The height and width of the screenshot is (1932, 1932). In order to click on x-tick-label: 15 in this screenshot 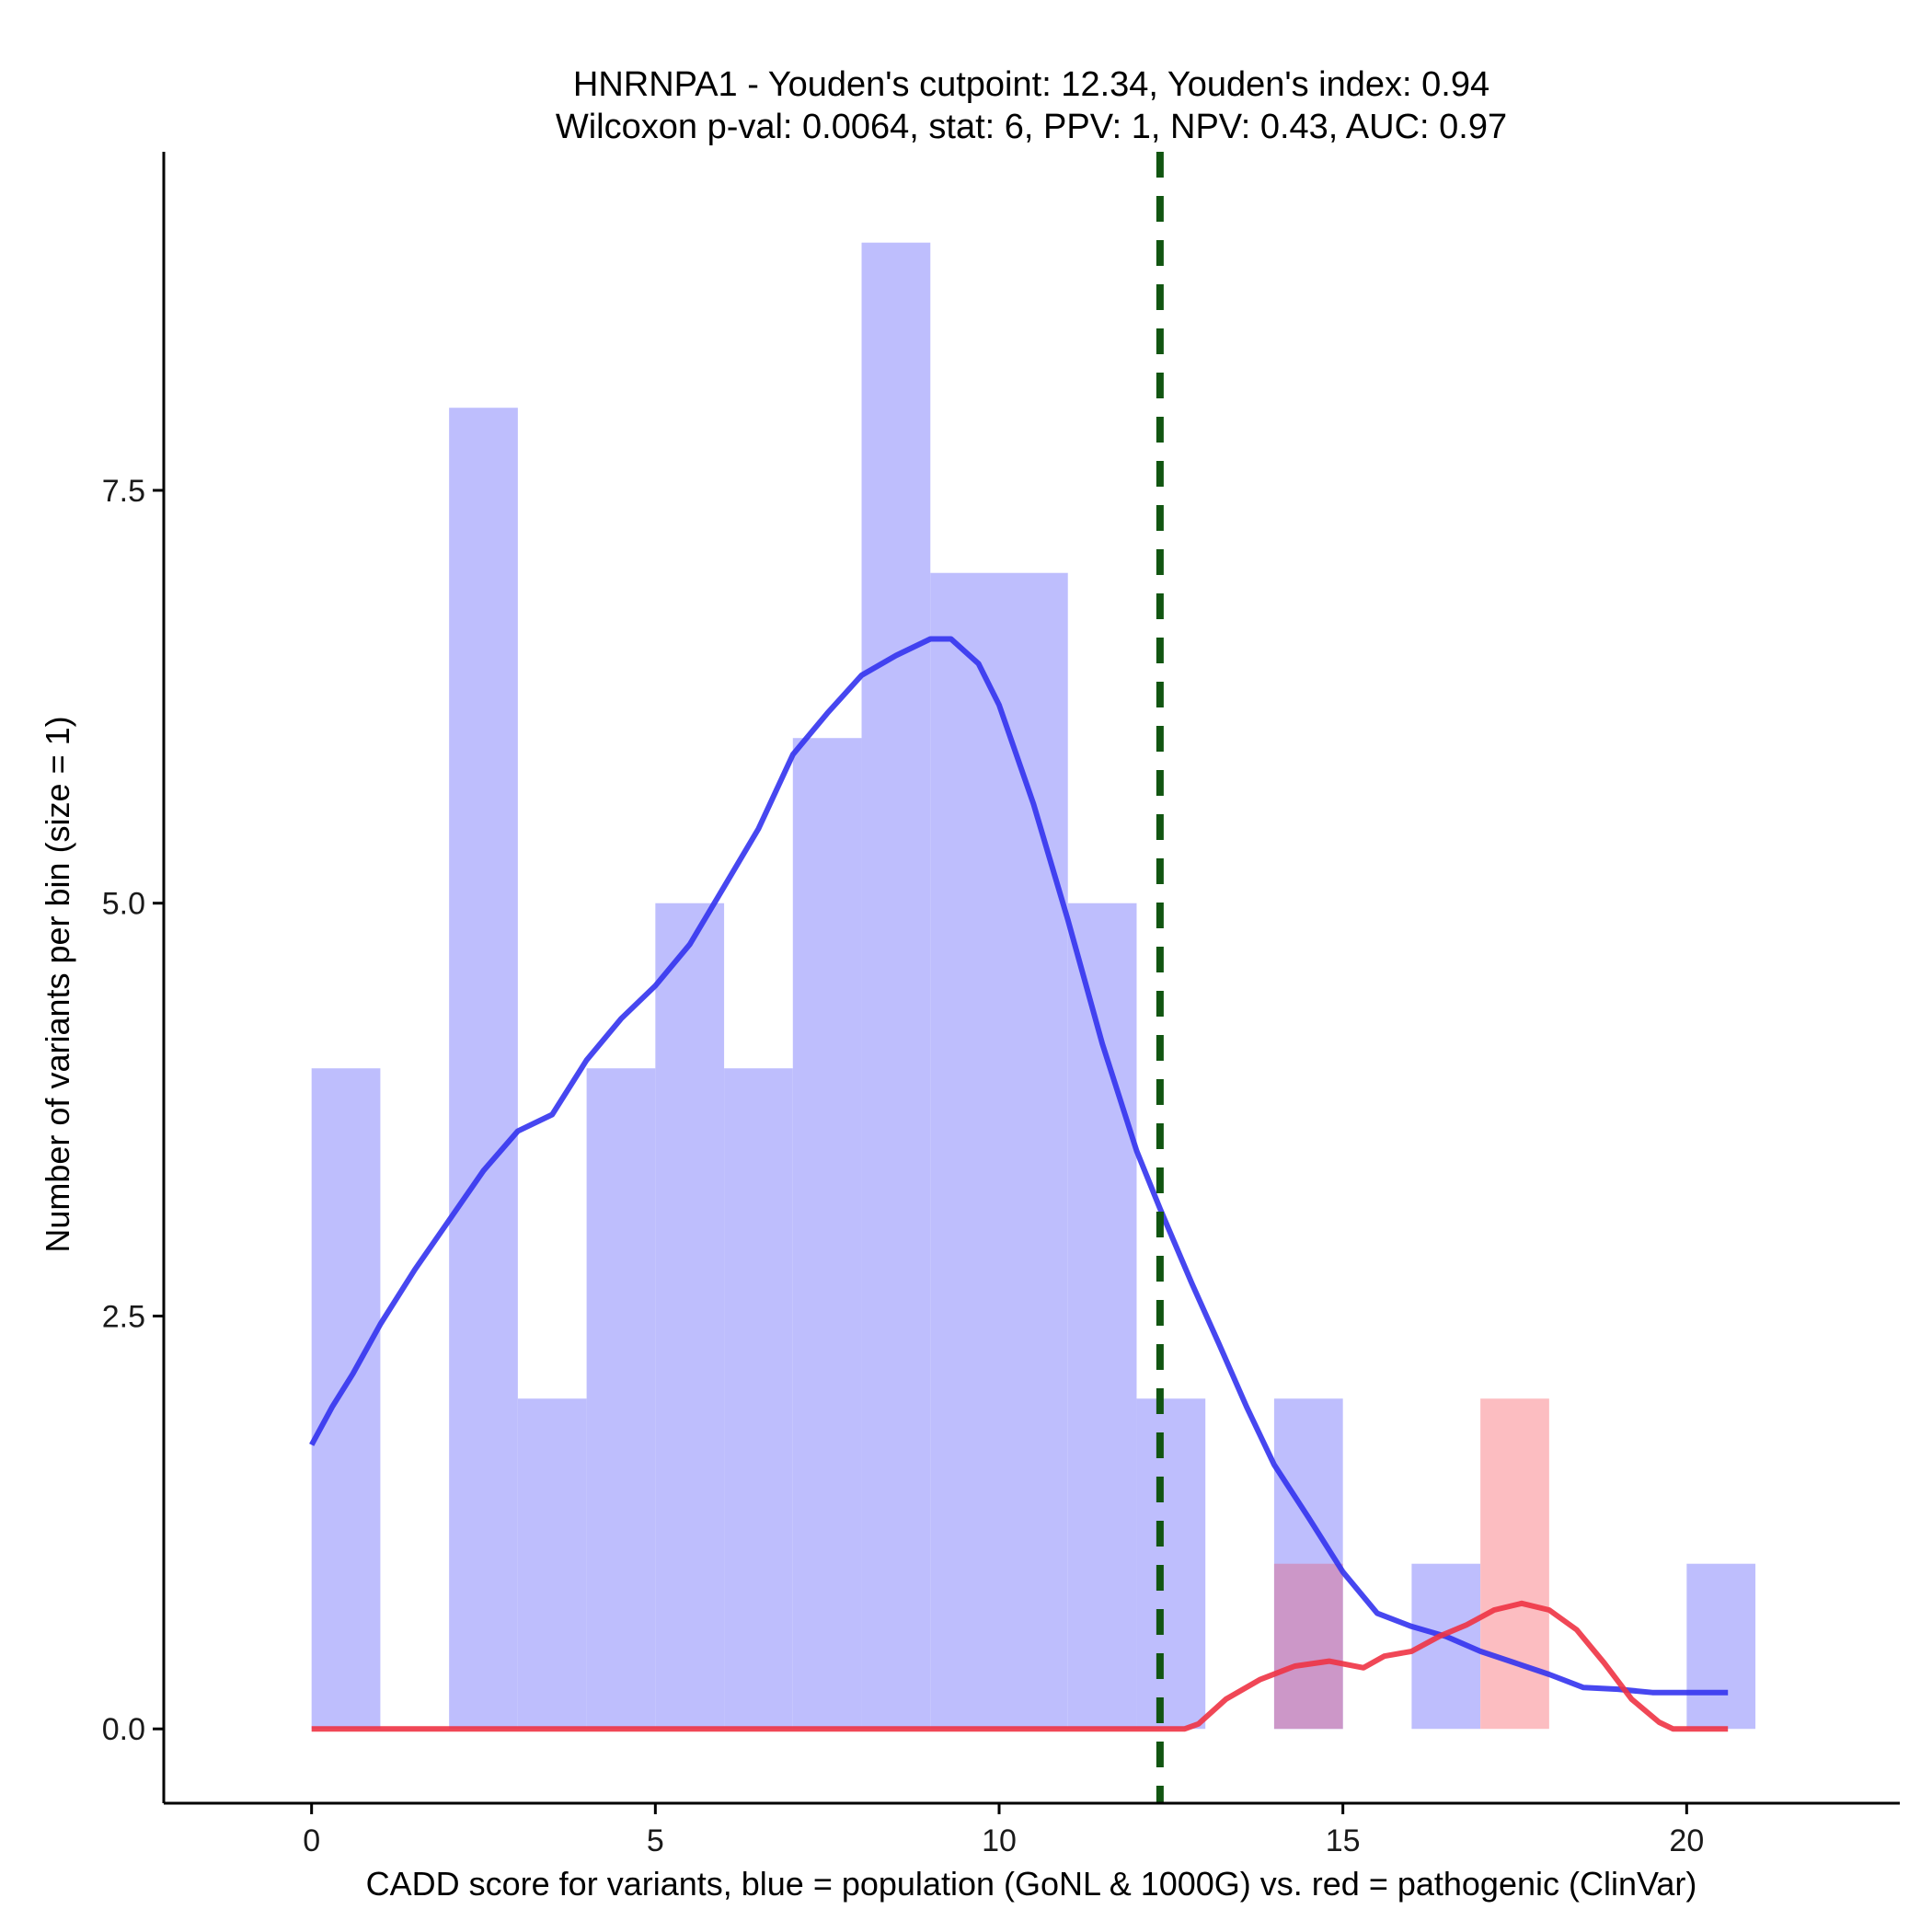, I will do `click(1343, 1840)`.